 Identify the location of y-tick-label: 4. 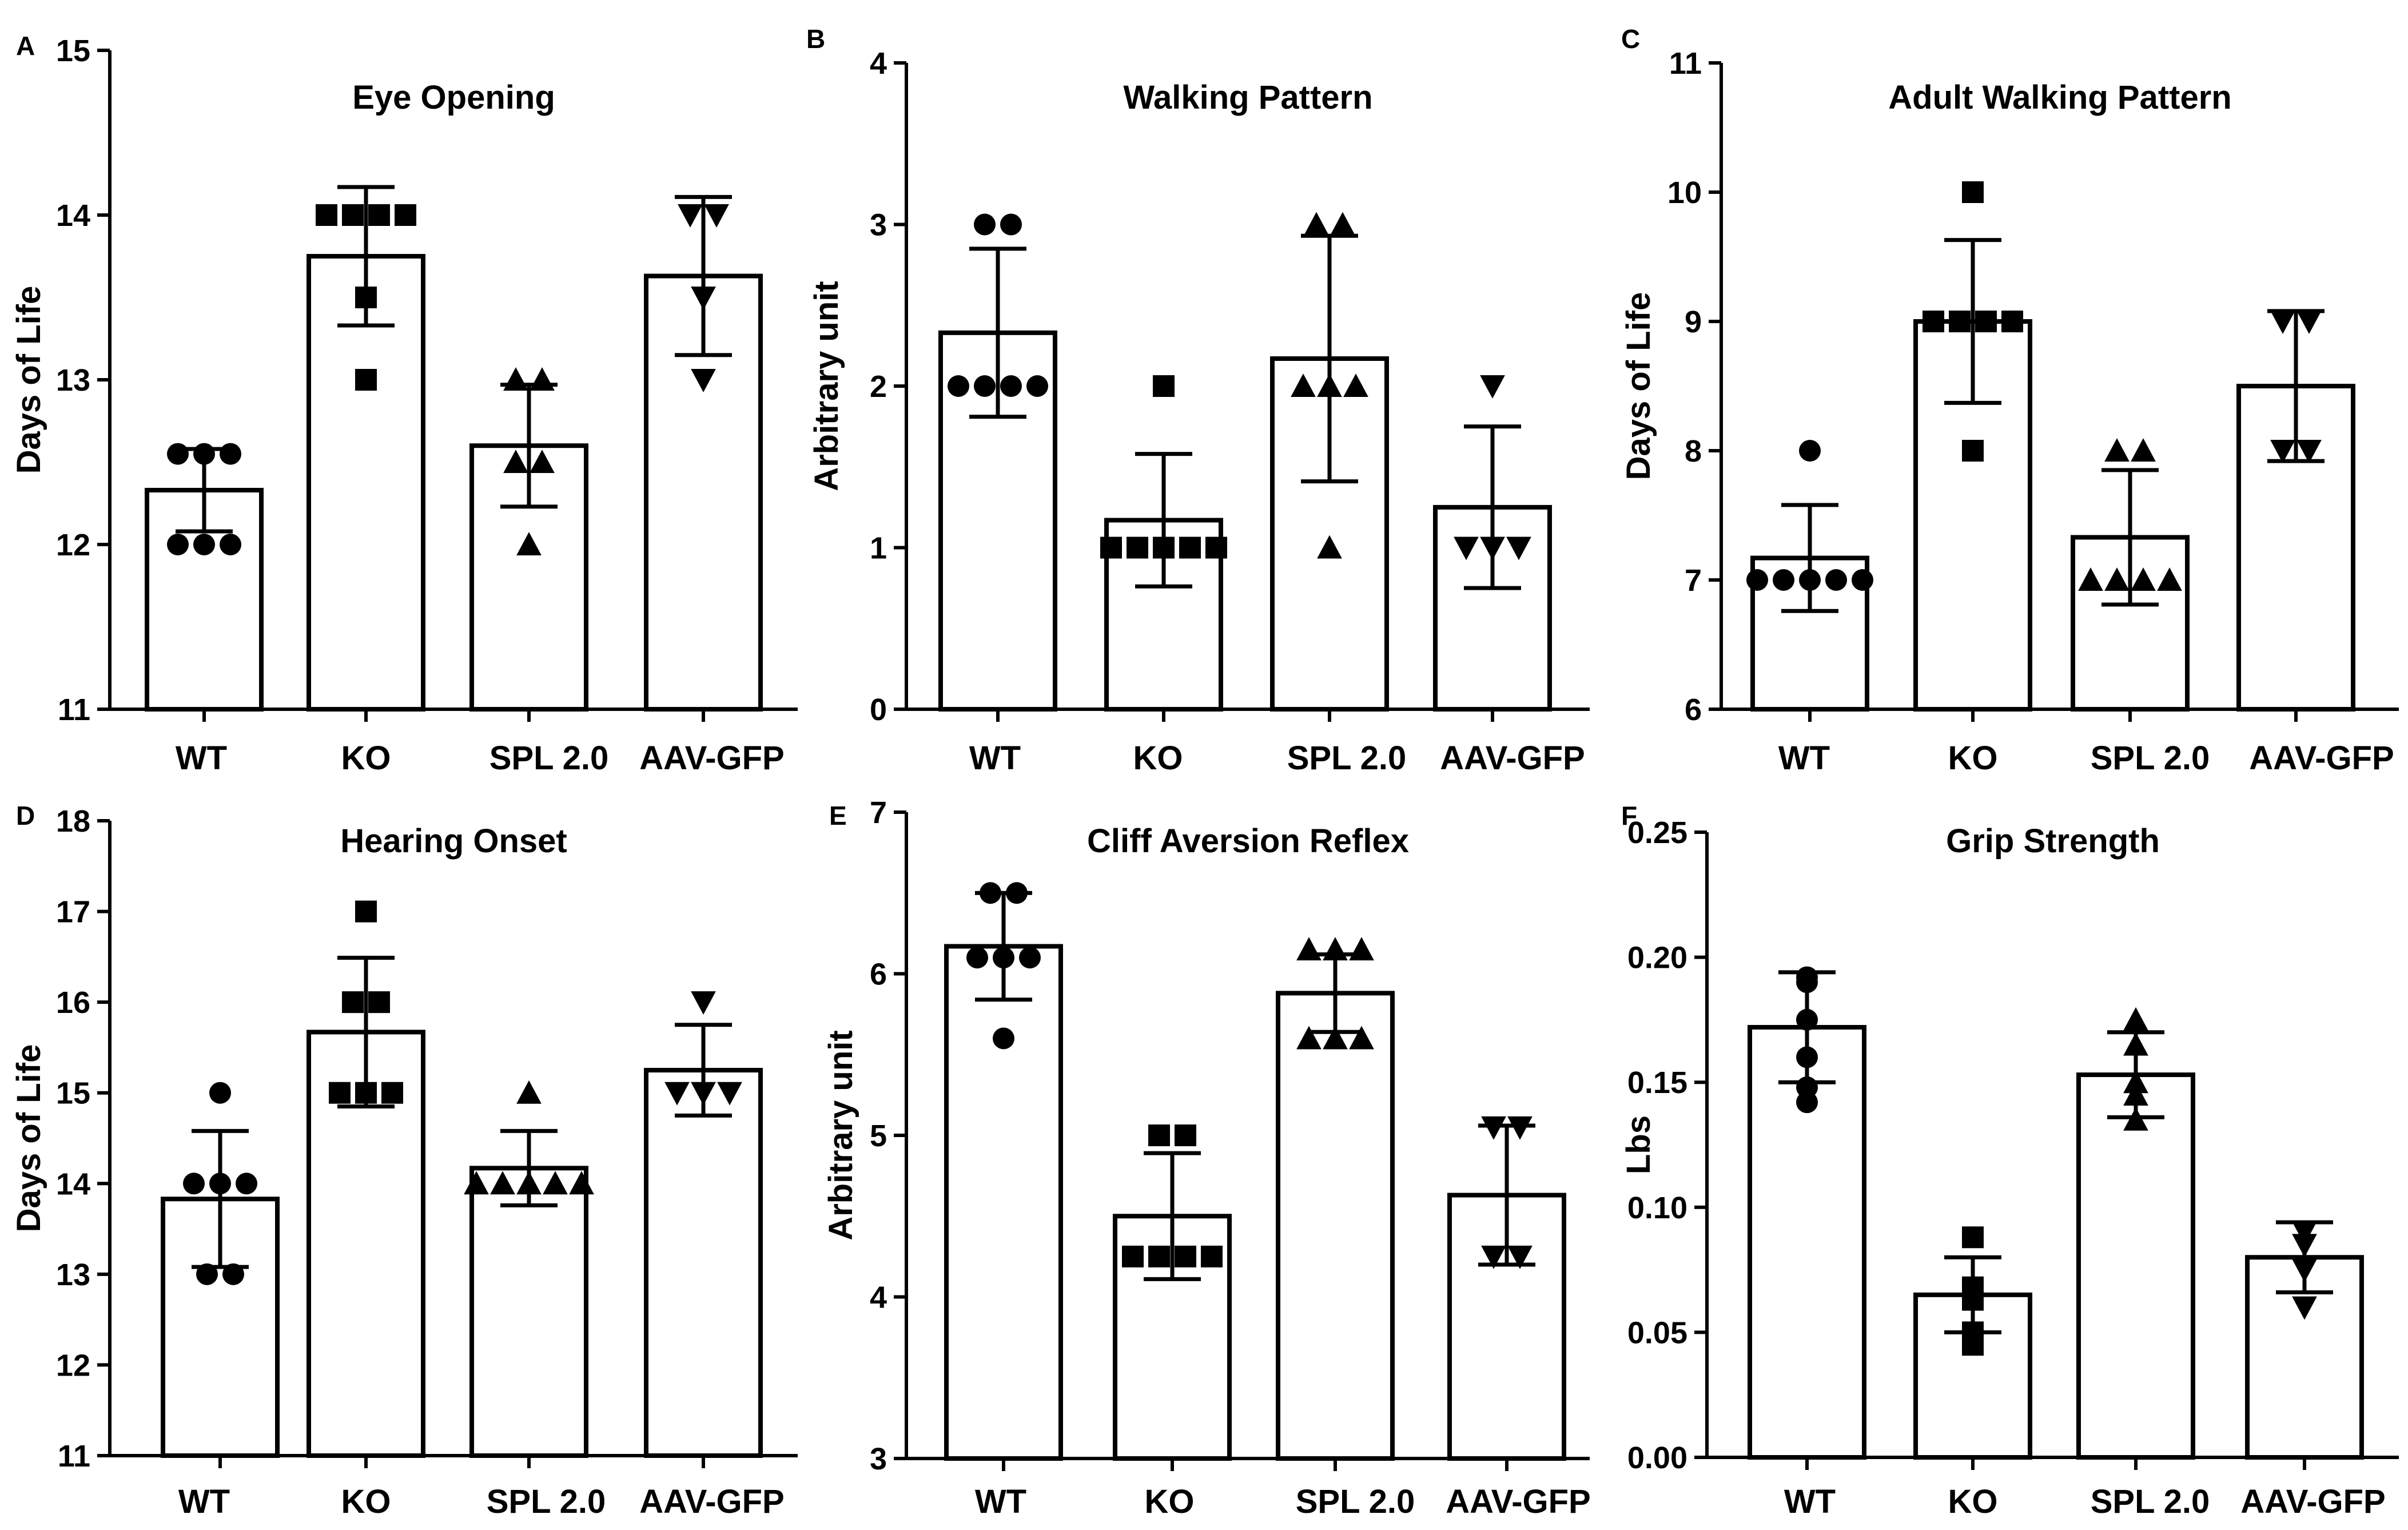
(878, 1298).